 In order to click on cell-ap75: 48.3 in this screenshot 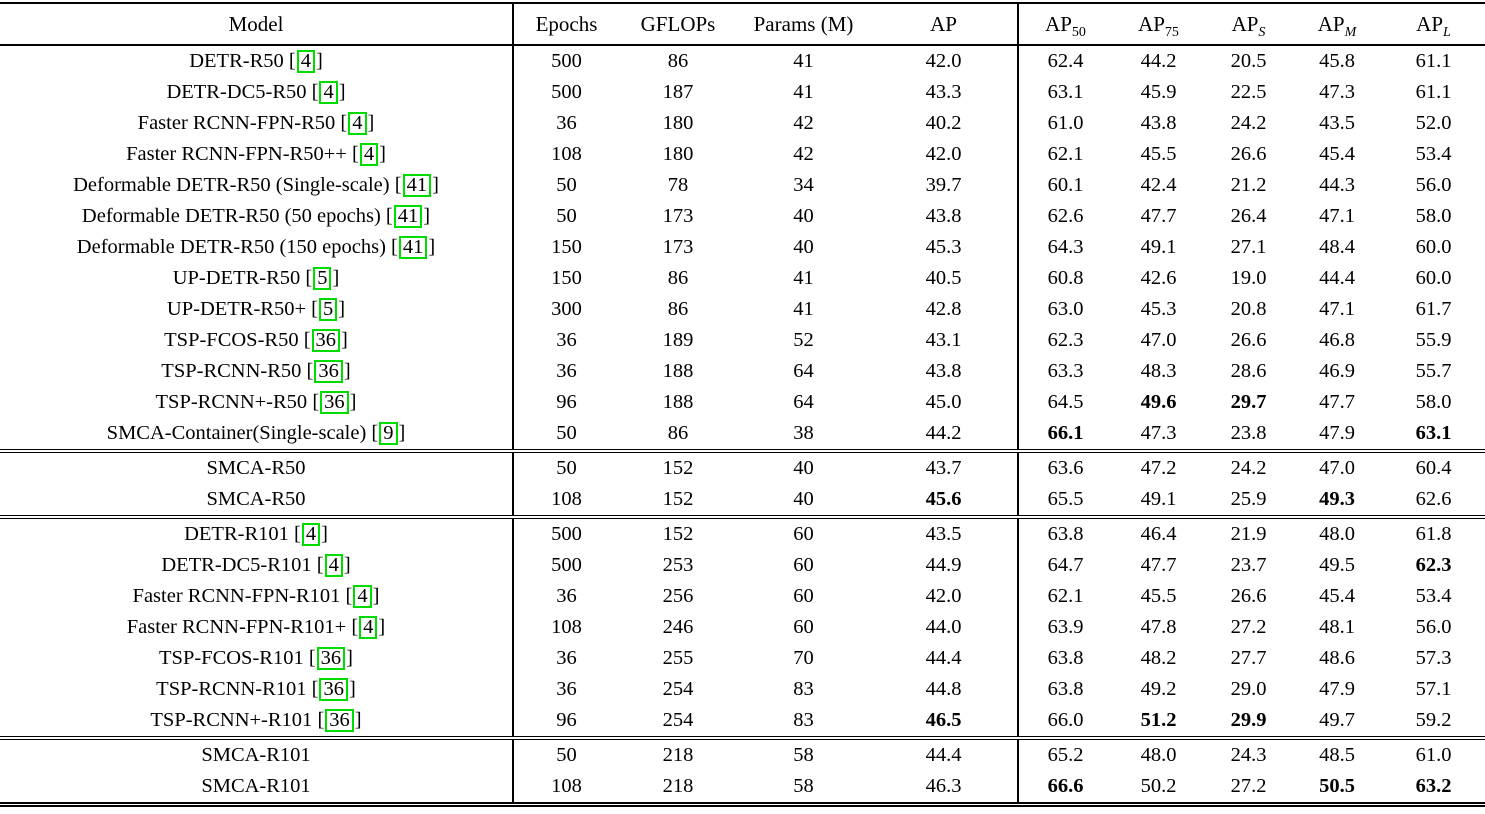, I will do `click(1158, 371)`.